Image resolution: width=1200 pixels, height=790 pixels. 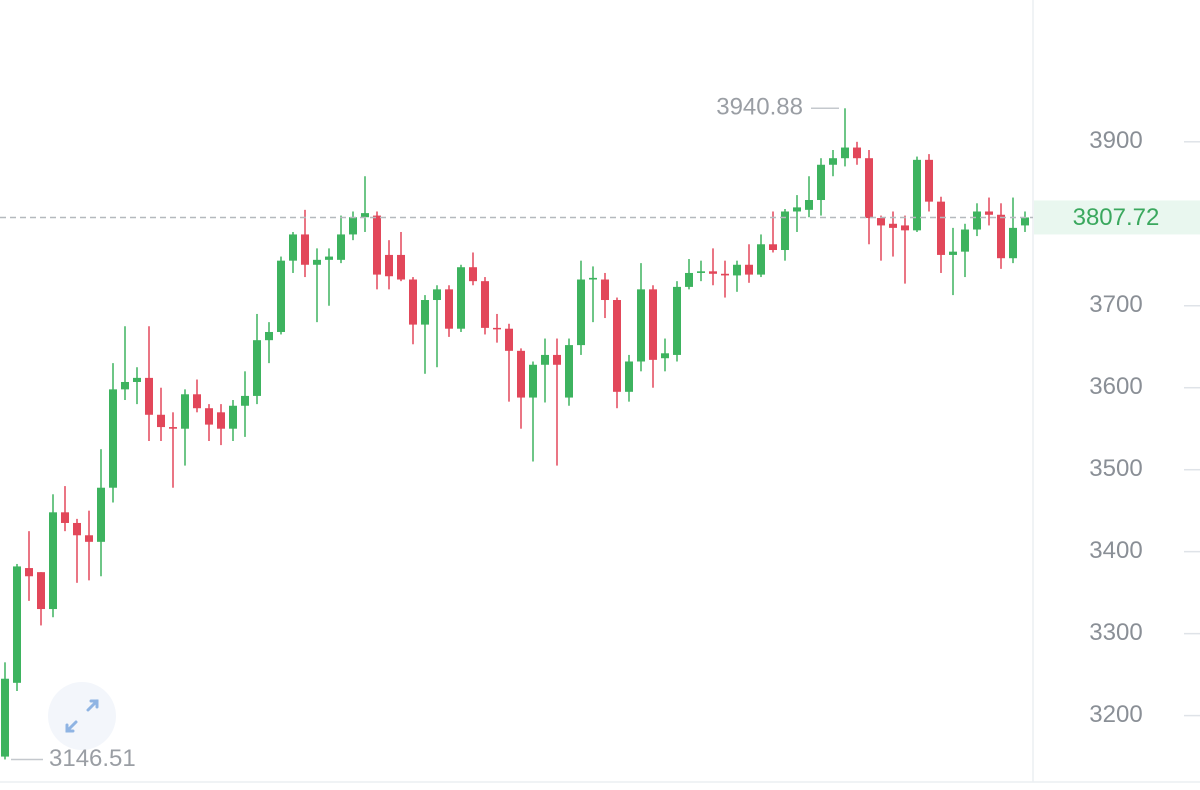 What do you see at coordinates (1115, 632) in the screenshot?
I see `y-tick-label: 3300` at bounding box center [1115, 632].